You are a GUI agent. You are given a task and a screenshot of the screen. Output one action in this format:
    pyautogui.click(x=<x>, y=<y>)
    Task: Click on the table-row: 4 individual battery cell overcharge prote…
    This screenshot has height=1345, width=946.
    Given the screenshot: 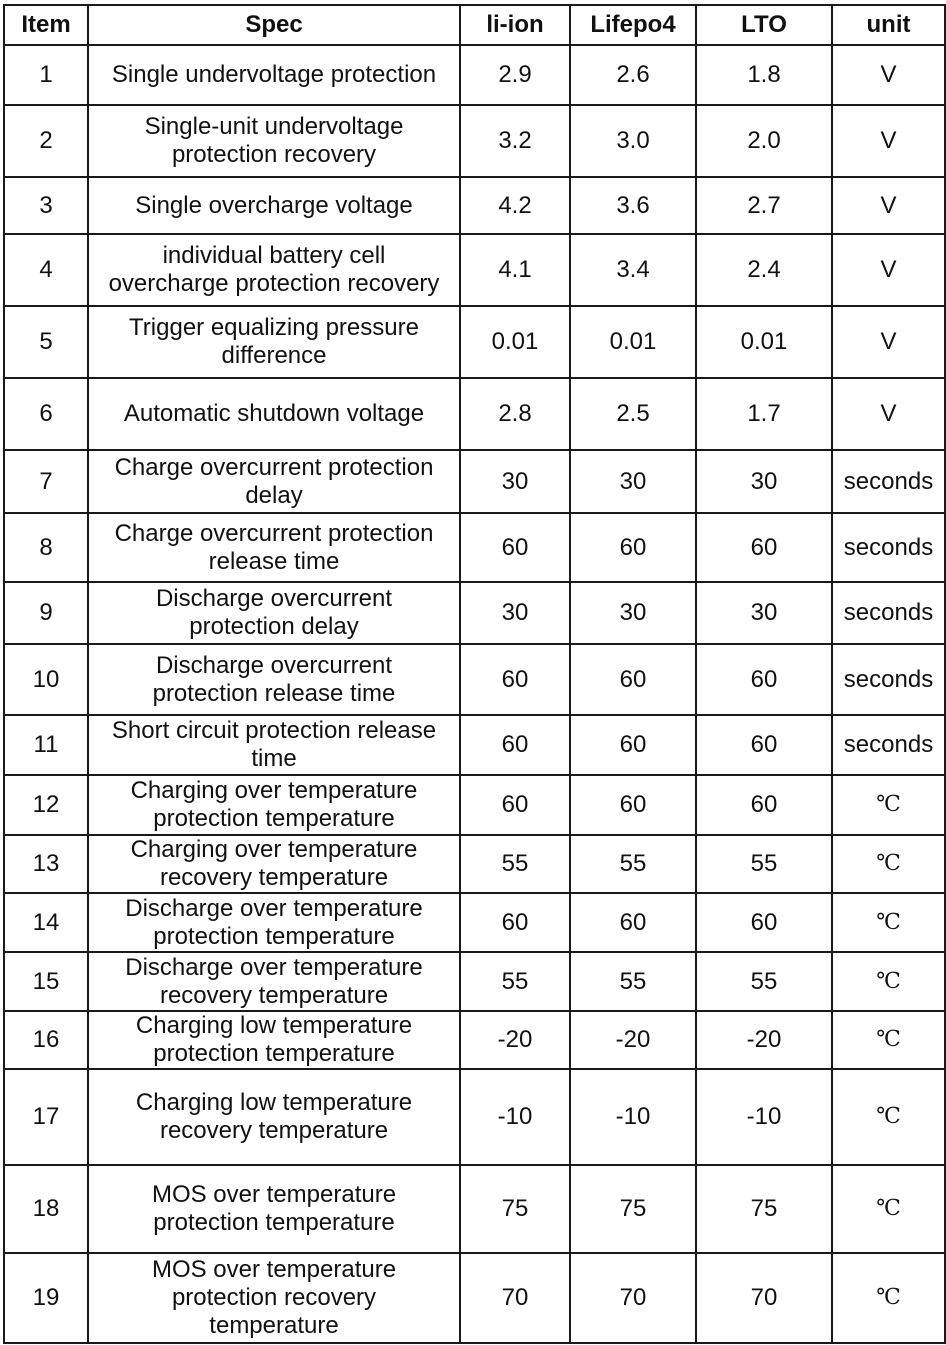 What is the action you would take?
    pyautogui.click(x=474, y=270)
    